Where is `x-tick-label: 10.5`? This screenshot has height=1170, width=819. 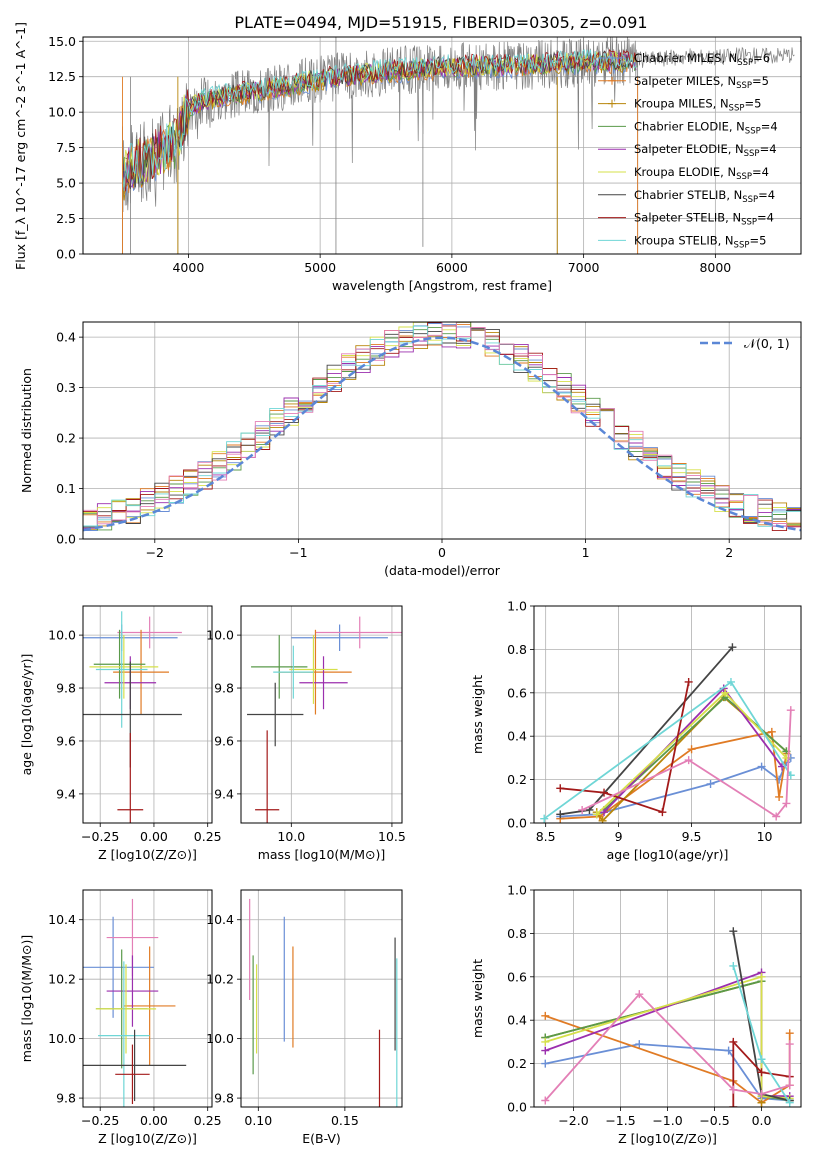 x-tick-label: 10.5 is located at coordinates (392, 836).